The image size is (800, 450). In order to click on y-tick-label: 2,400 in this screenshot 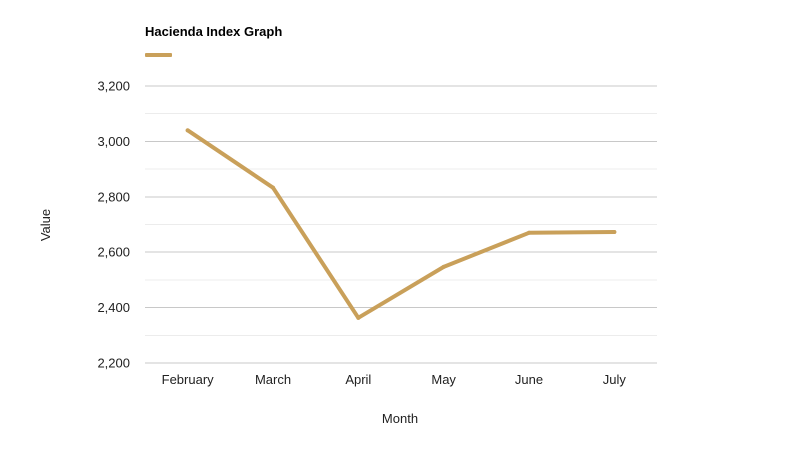, I will do `click(113, 307)`.